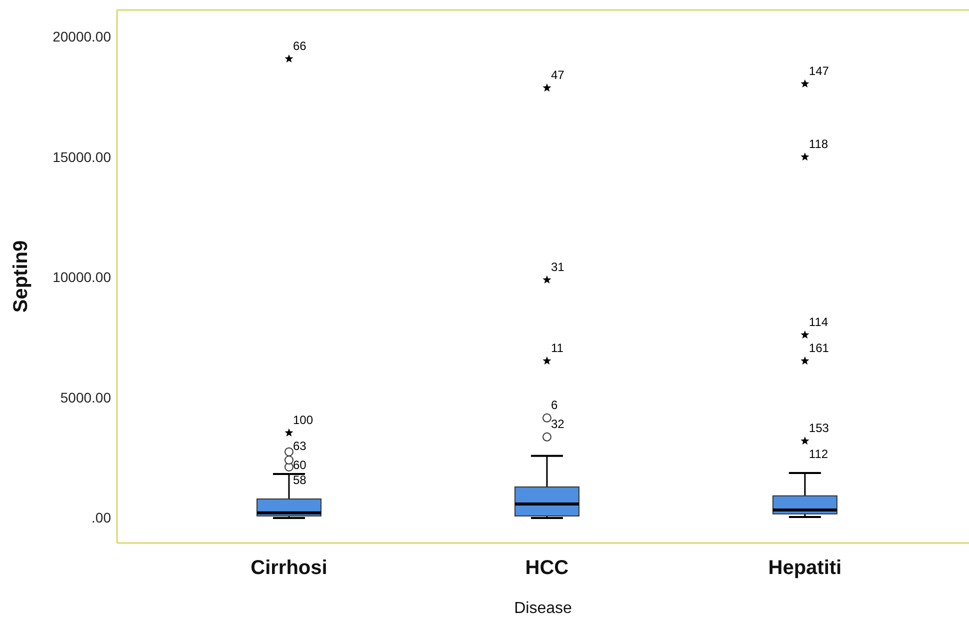  Describe the element at coordinates (557, 267) in the screenshot. I see `annotation: 31` at that location.